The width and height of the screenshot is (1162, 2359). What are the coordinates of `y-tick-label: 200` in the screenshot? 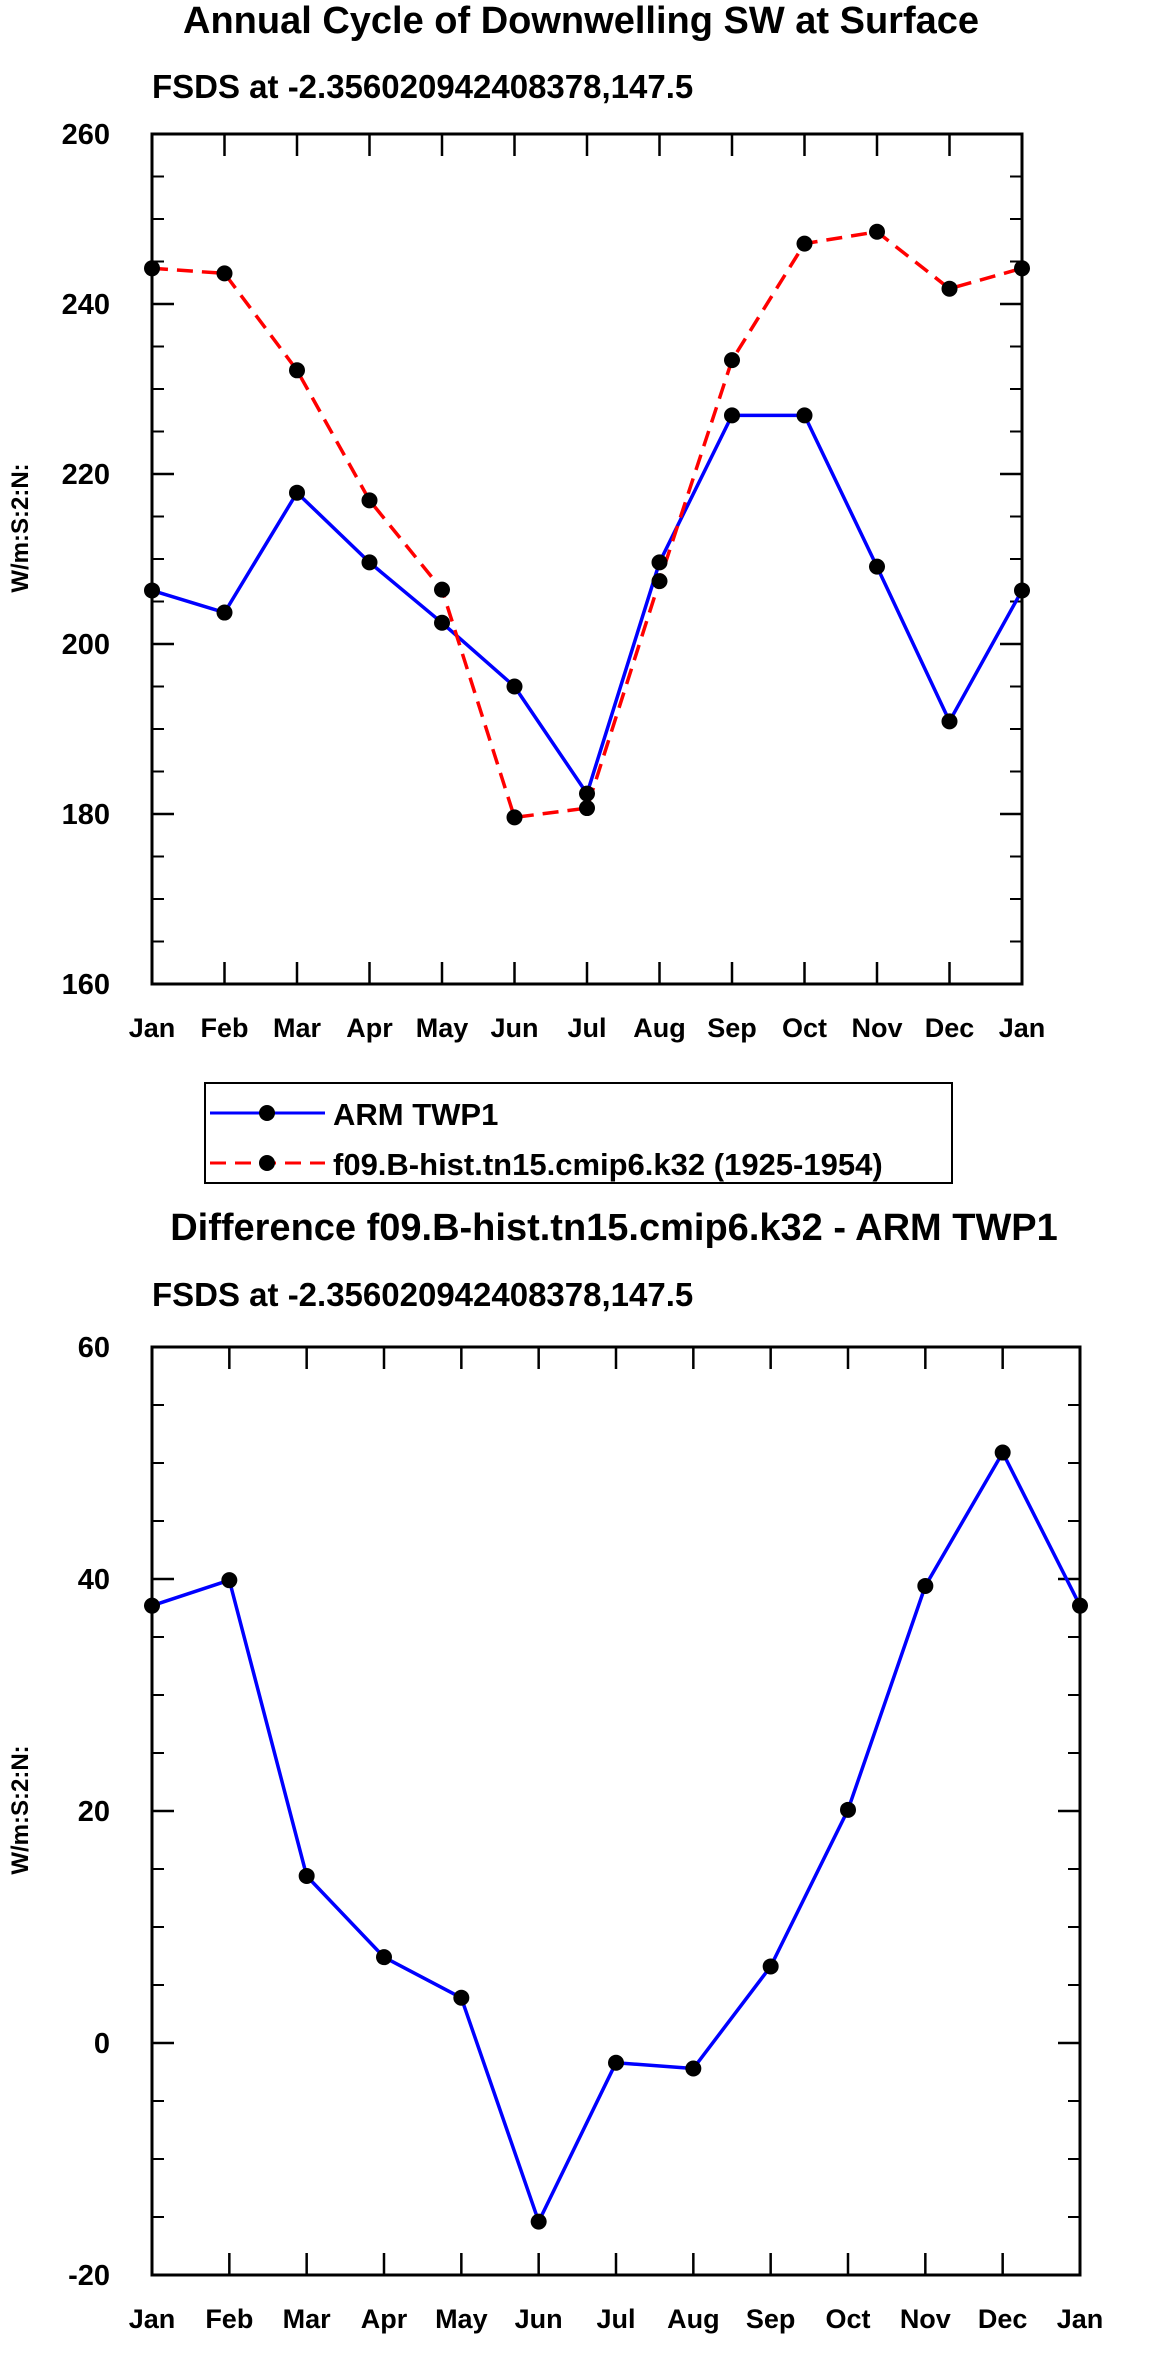 It's located at (86, 645).